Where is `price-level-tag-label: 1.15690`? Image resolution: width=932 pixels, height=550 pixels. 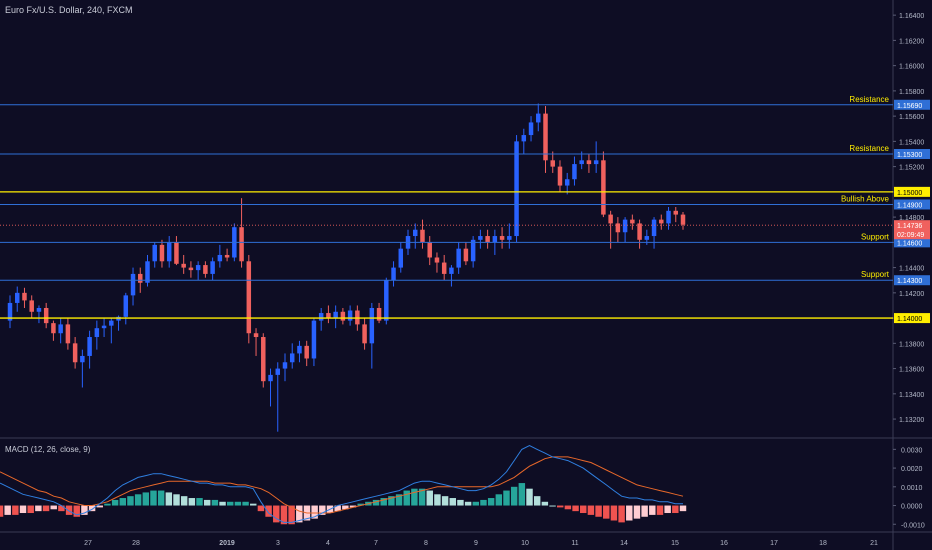
price-level-tag-label: 1.15690 is located at coordinates (909, 106).